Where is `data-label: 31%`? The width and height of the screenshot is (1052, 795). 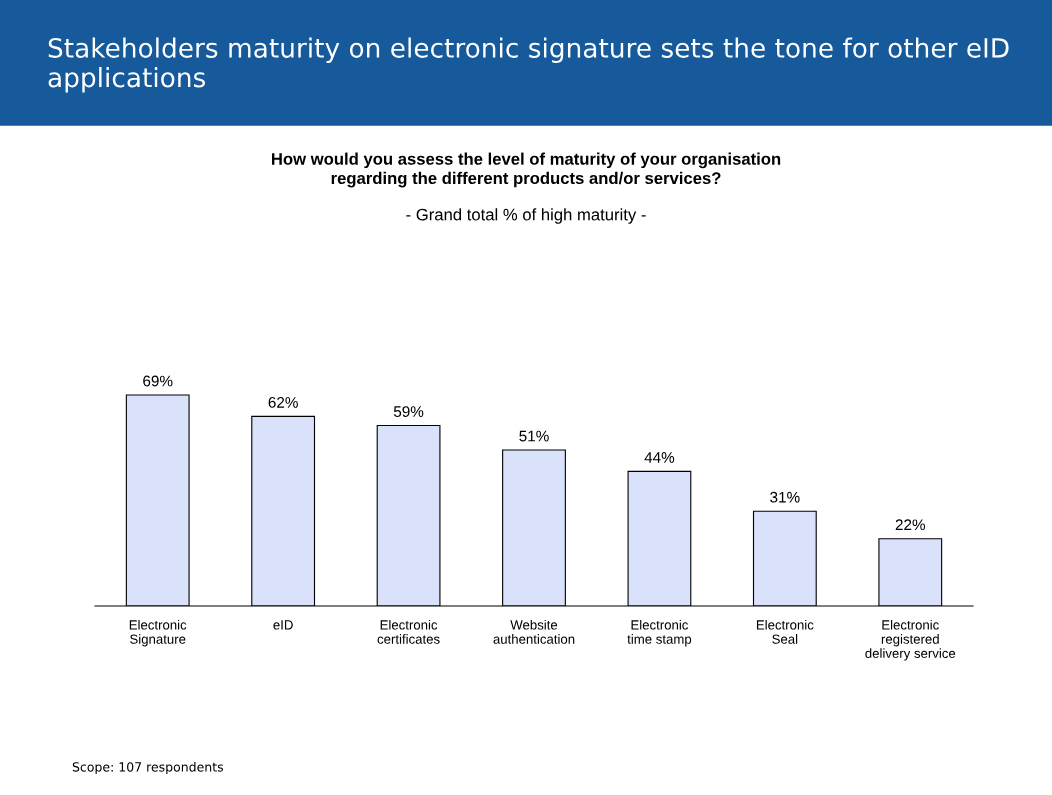
data-label: 31% is located at coordinates (785, 497).